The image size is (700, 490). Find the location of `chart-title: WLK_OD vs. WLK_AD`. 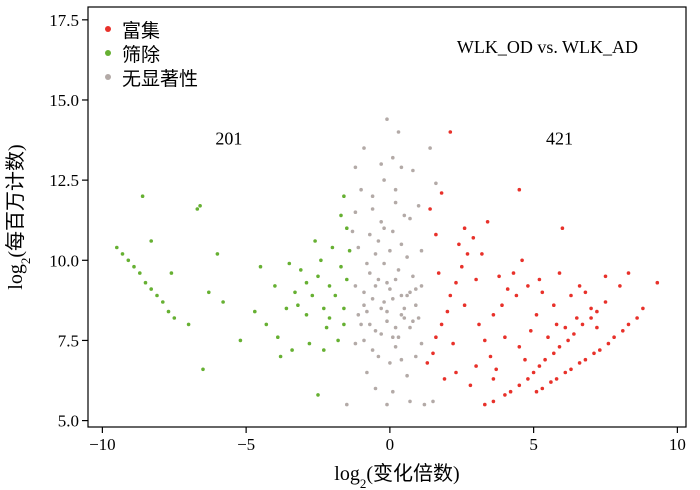

chart-title: WLK_OD vs. WLK_AD is located at coordinates (547, 47).